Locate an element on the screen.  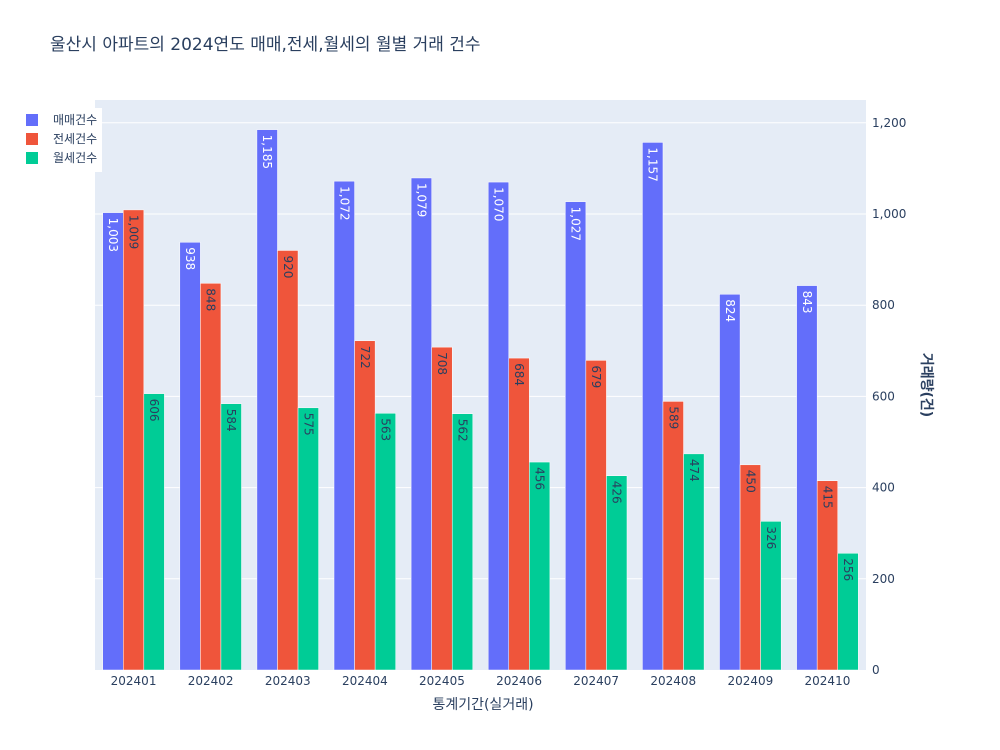
bar-value-label: 1,027 is located at coordinates (576, 224).